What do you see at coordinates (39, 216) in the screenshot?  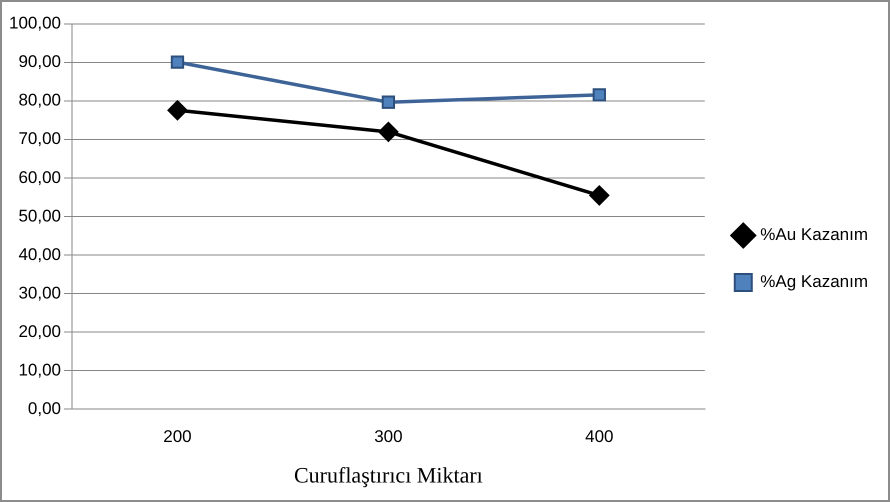 I see `y-tick-label: 50,00` at bounding box center [39, 216].